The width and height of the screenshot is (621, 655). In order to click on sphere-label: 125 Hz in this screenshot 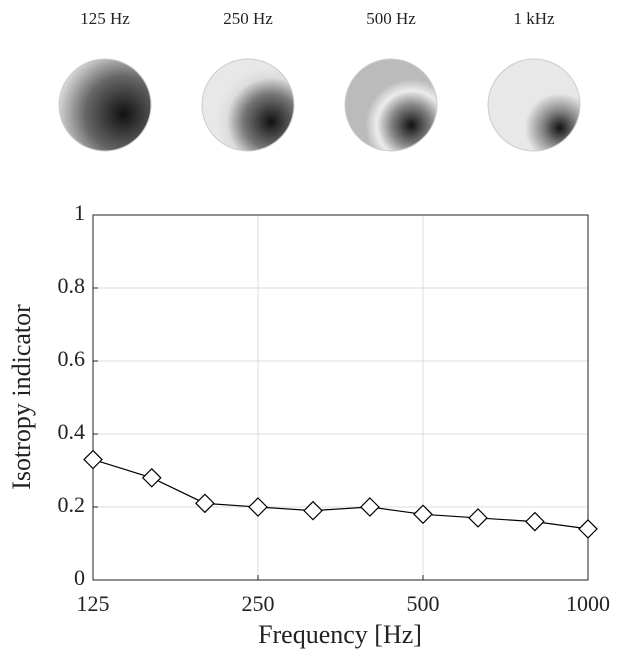, I will do `click(105, 18)`.